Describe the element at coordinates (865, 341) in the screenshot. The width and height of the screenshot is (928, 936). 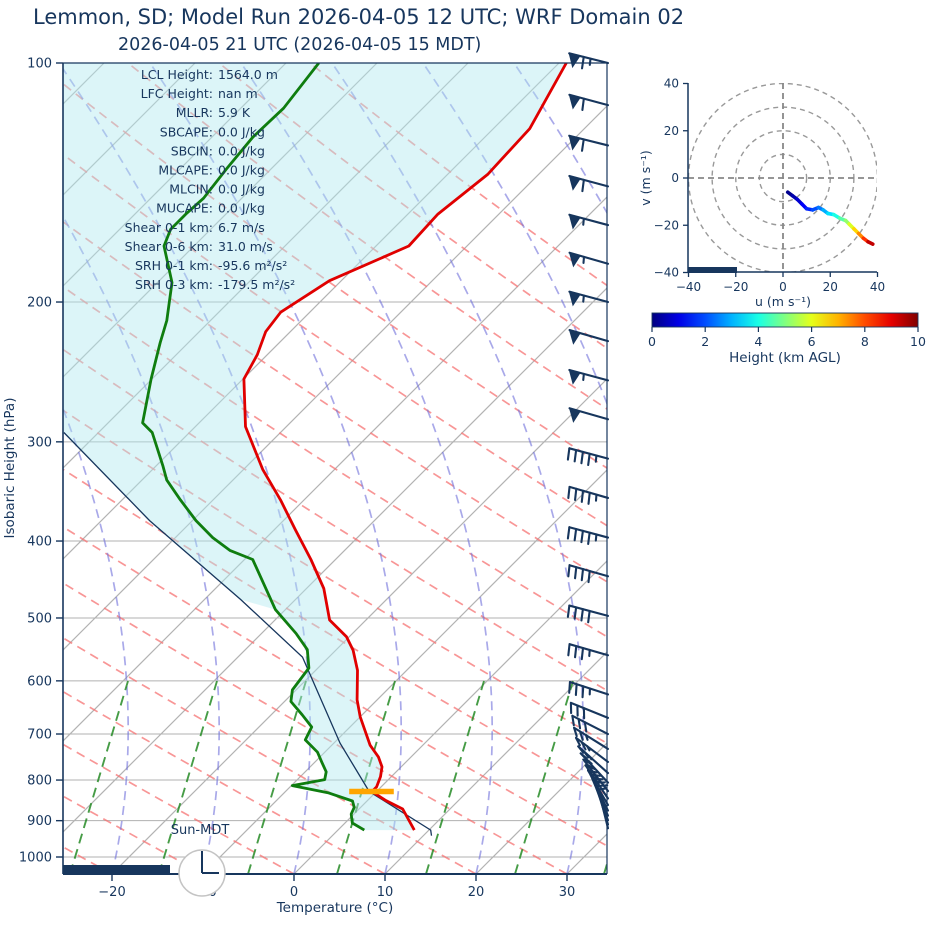
I see `svg-text: 8` at that location.